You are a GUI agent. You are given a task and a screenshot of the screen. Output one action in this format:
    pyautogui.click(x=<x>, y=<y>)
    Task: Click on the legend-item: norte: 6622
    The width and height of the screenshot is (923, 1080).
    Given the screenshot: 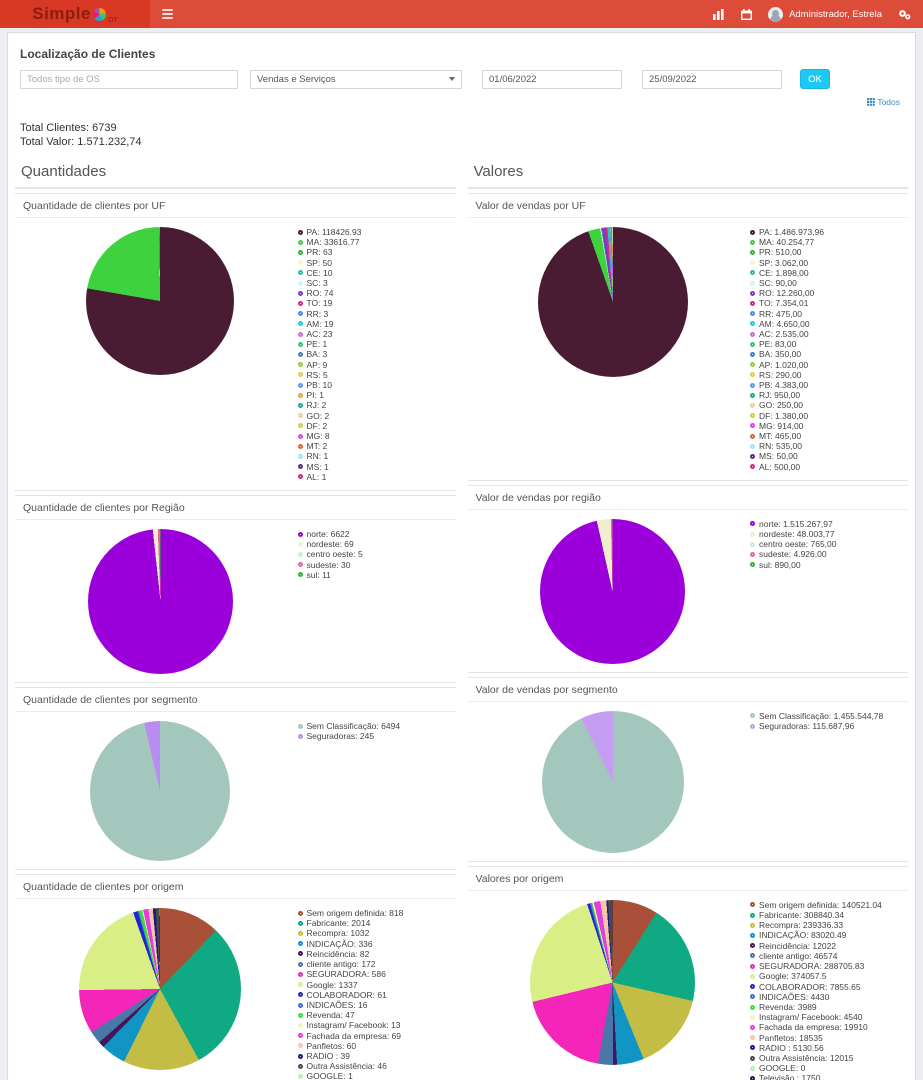 What is the action you would take?
    pyautogui.click(x=373, y=534)
    